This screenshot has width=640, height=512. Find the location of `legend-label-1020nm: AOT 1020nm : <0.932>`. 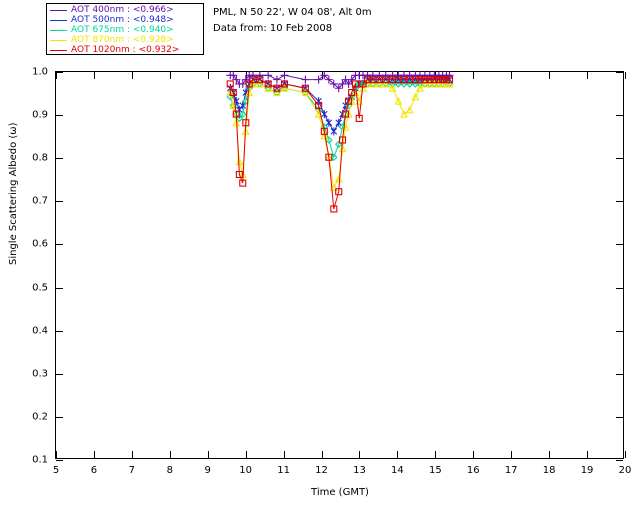

legend-label-1020nm: AOT 1020nm : <0.932> is located at coordinates (125, 50).